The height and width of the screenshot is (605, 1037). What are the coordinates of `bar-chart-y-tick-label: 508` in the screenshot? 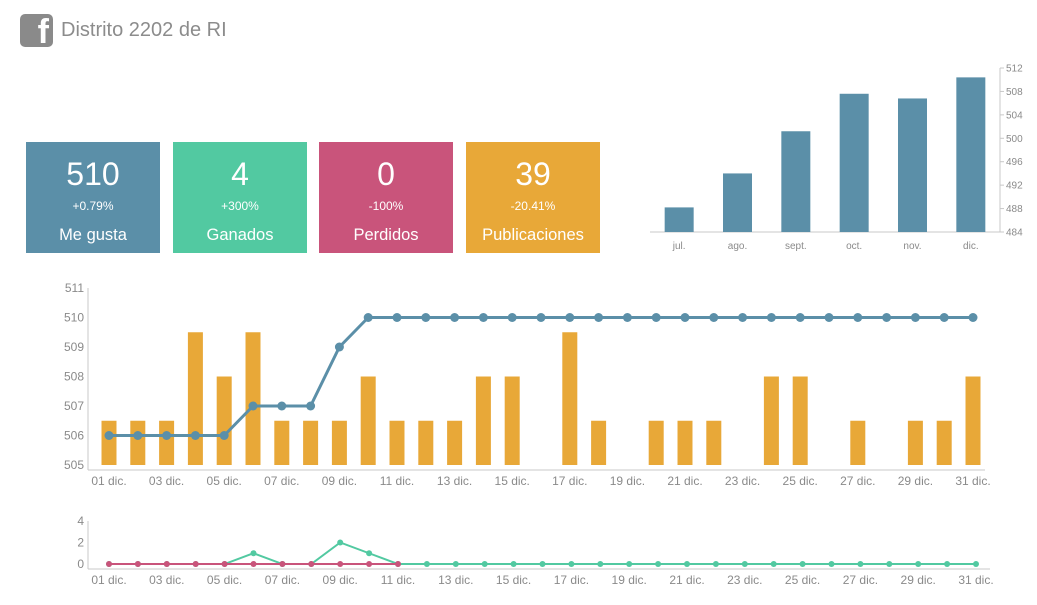 It's located at (1014, 92).